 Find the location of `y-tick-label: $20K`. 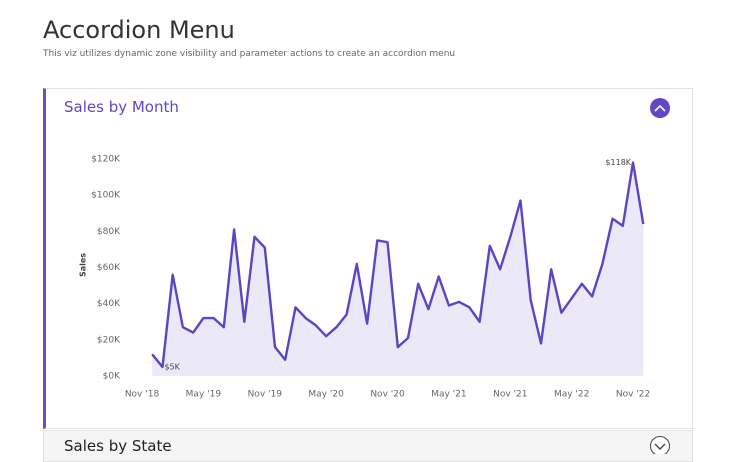

y-tick-label: $20K is located at coordinates (109, 340).